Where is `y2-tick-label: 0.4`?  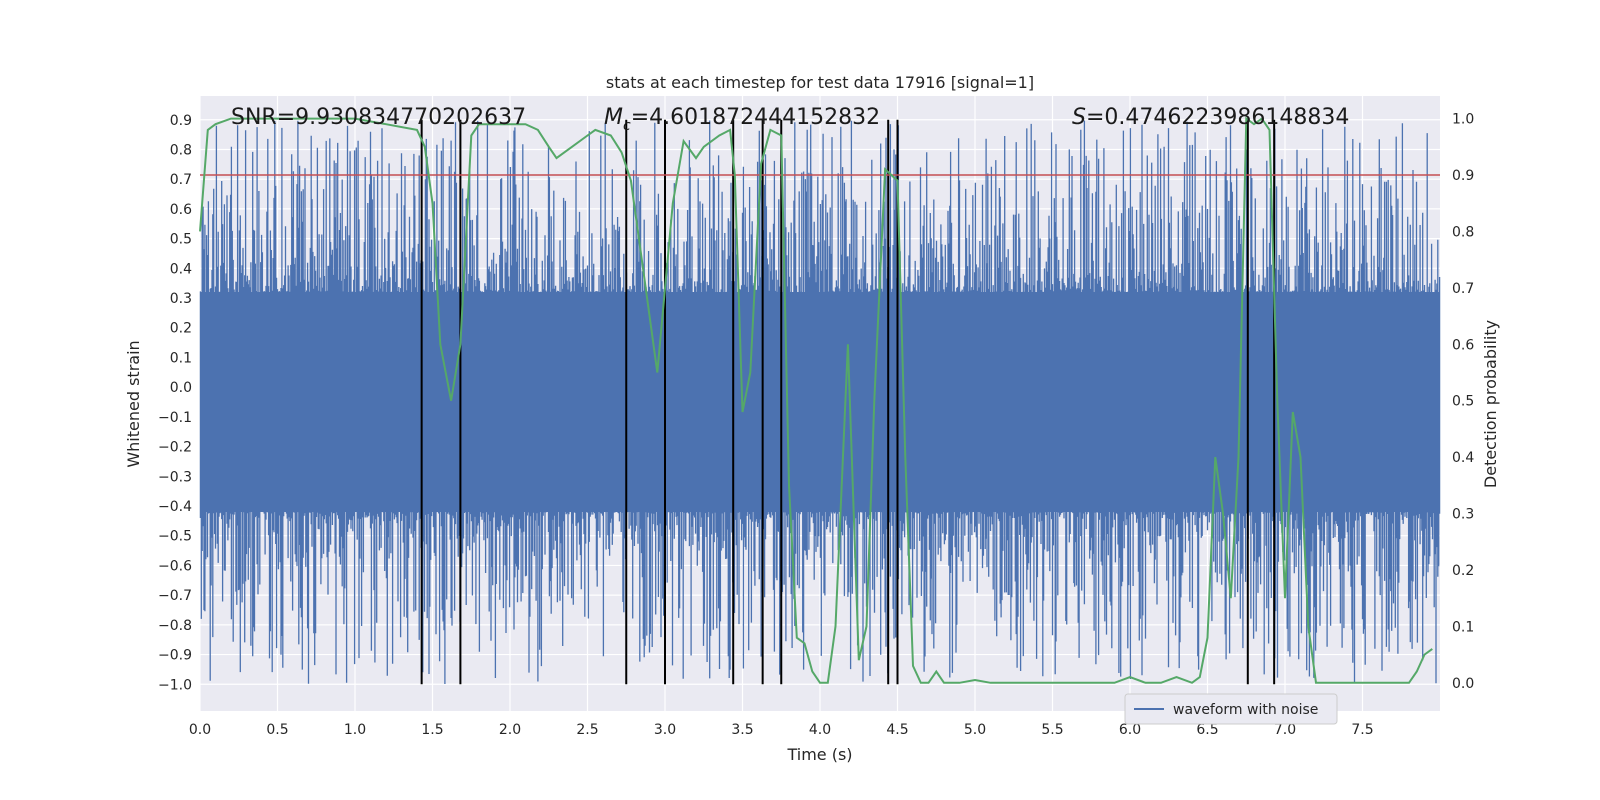 y2-tick-label: 0.4 is located at coordinates (1463, 458).